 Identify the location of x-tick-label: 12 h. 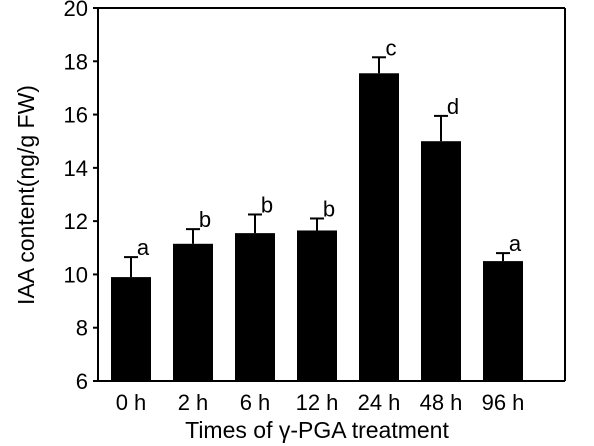
(317, 402).